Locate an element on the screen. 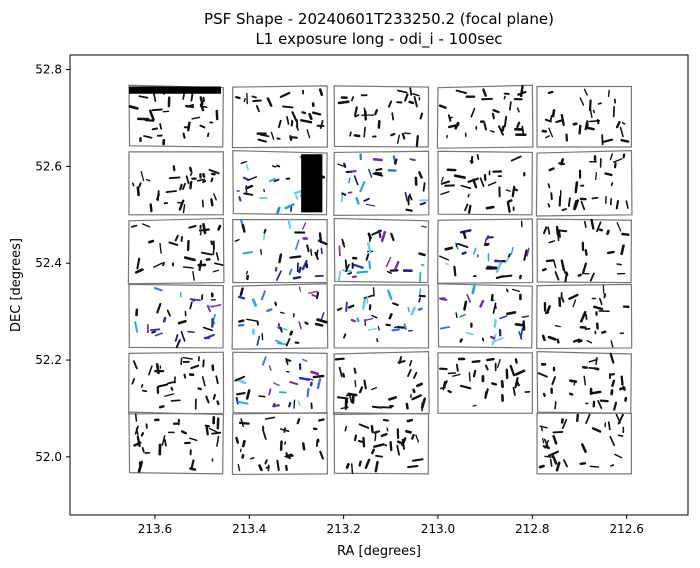 The height and width of the screenshot is (568, 700). x-axis-label: RA [degrees] is located at coordinates (379, 551).